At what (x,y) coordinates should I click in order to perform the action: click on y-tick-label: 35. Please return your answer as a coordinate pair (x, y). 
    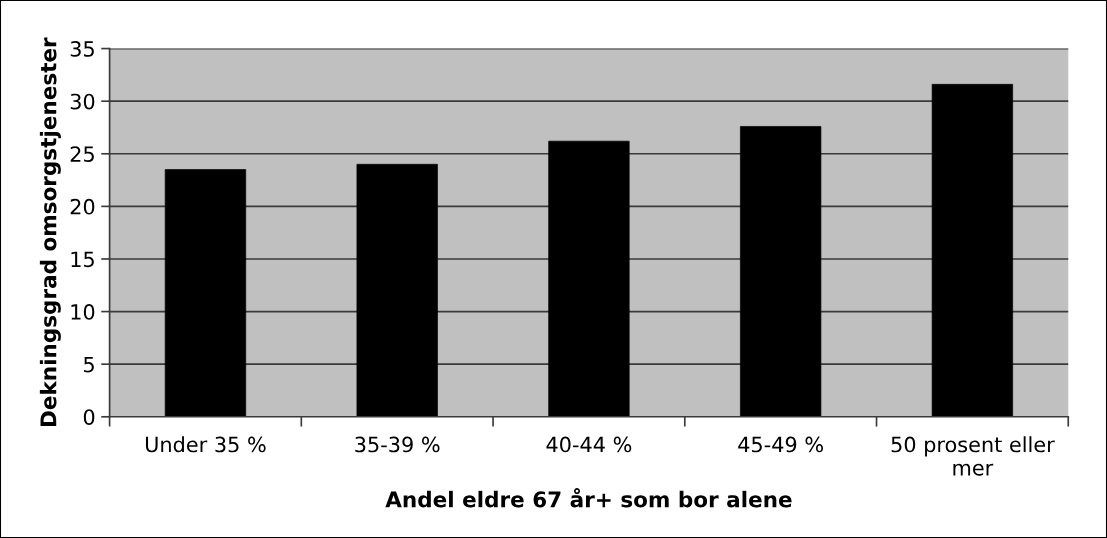
    Looking at the image, I should click on (82, 49).